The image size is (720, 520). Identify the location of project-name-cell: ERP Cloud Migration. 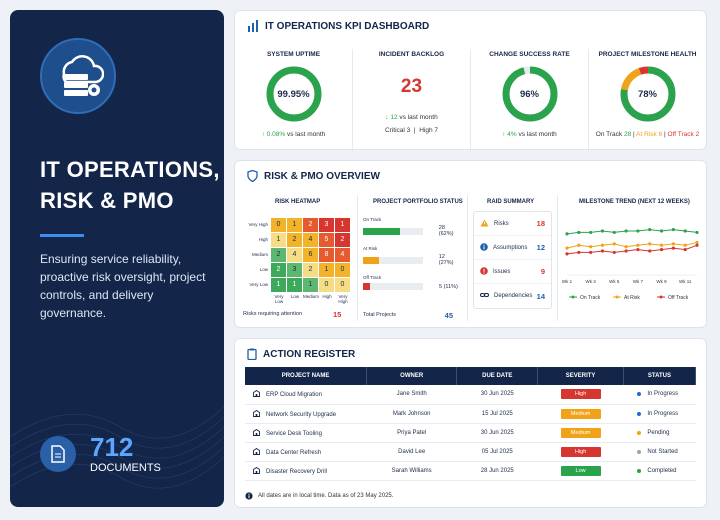
(306, 395).